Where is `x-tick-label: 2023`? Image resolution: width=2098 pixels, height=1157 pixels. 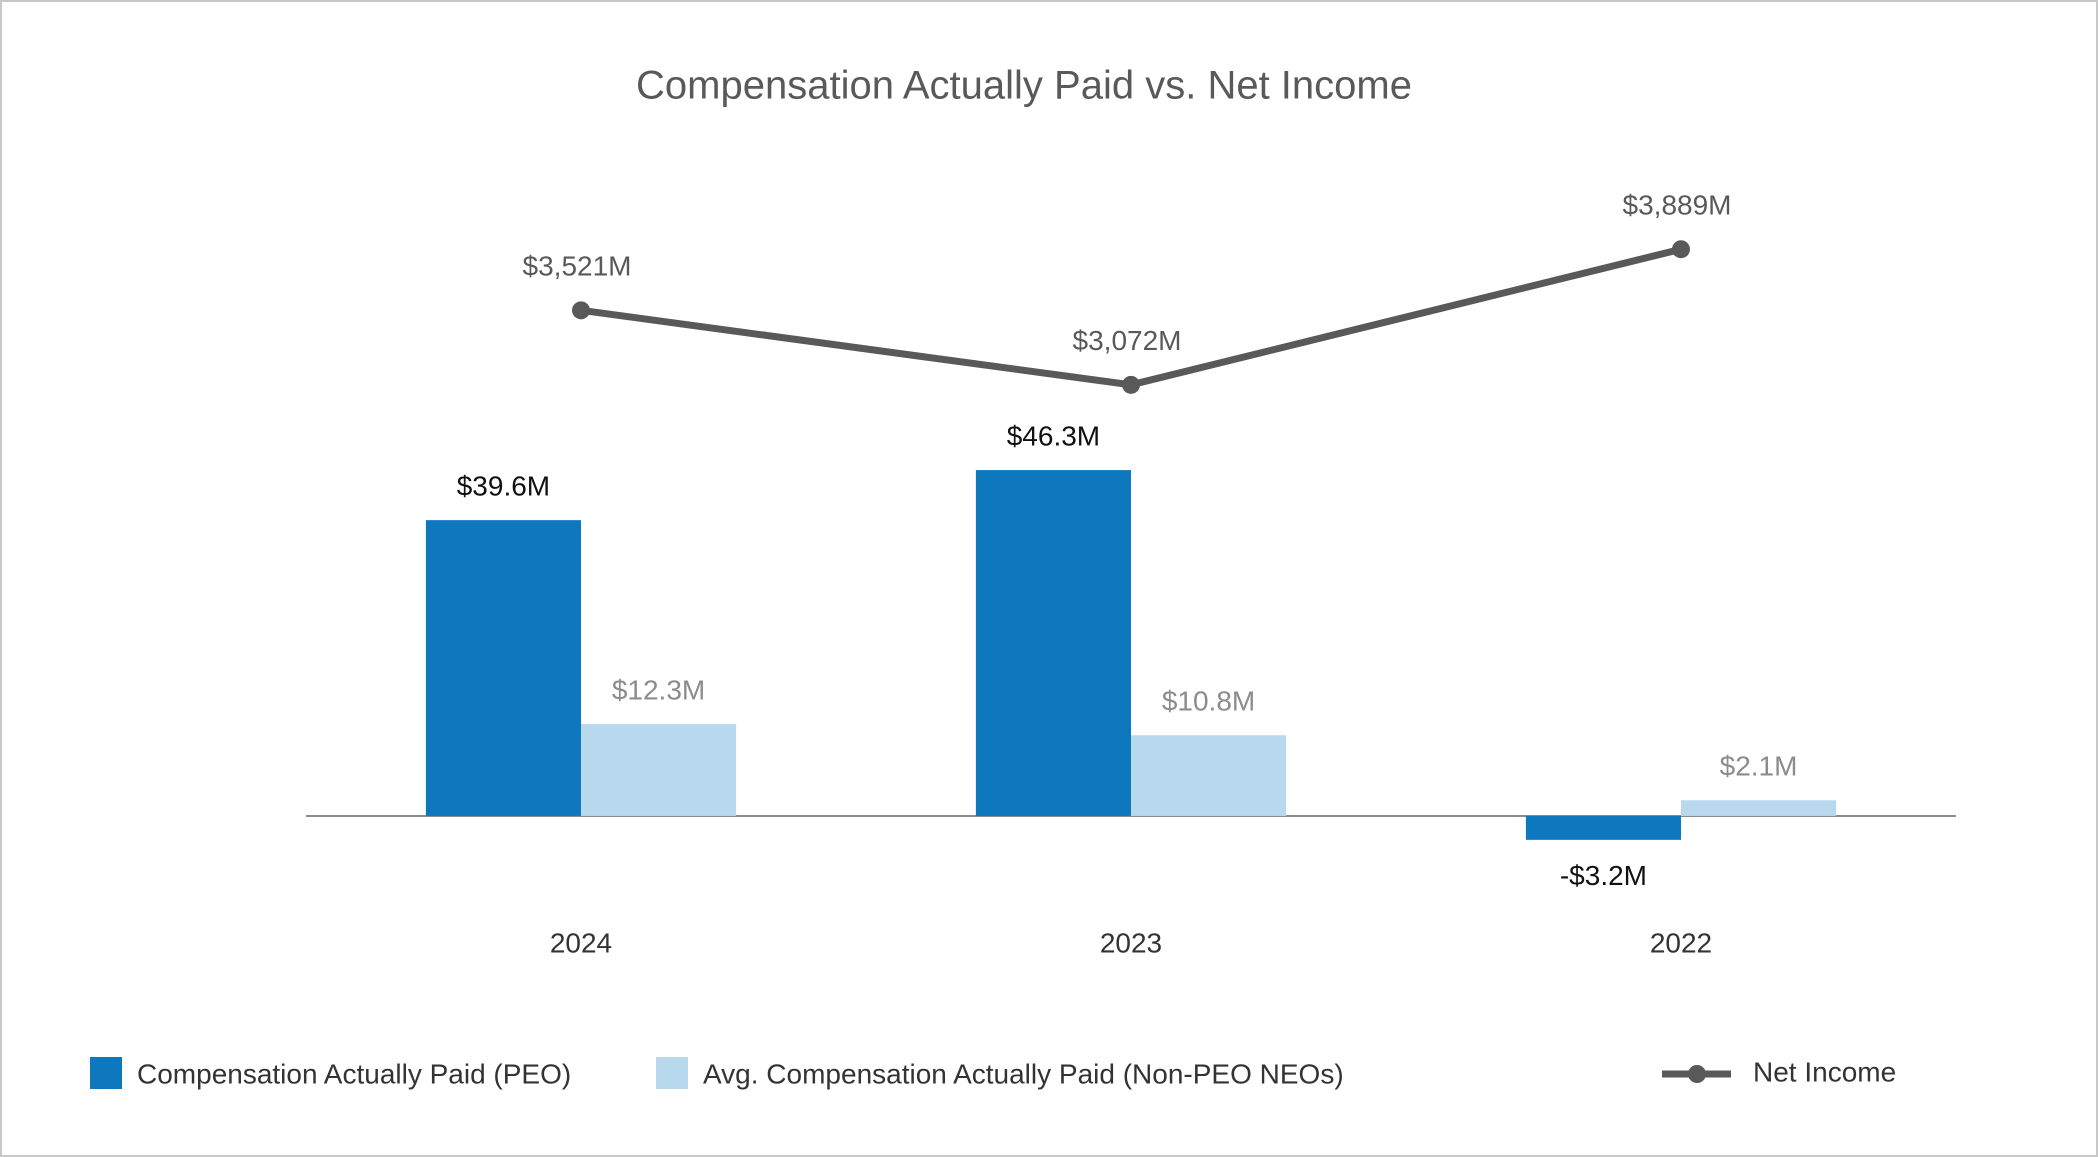
x-tick-label: 2023 is located at coordinates (1131, 942).